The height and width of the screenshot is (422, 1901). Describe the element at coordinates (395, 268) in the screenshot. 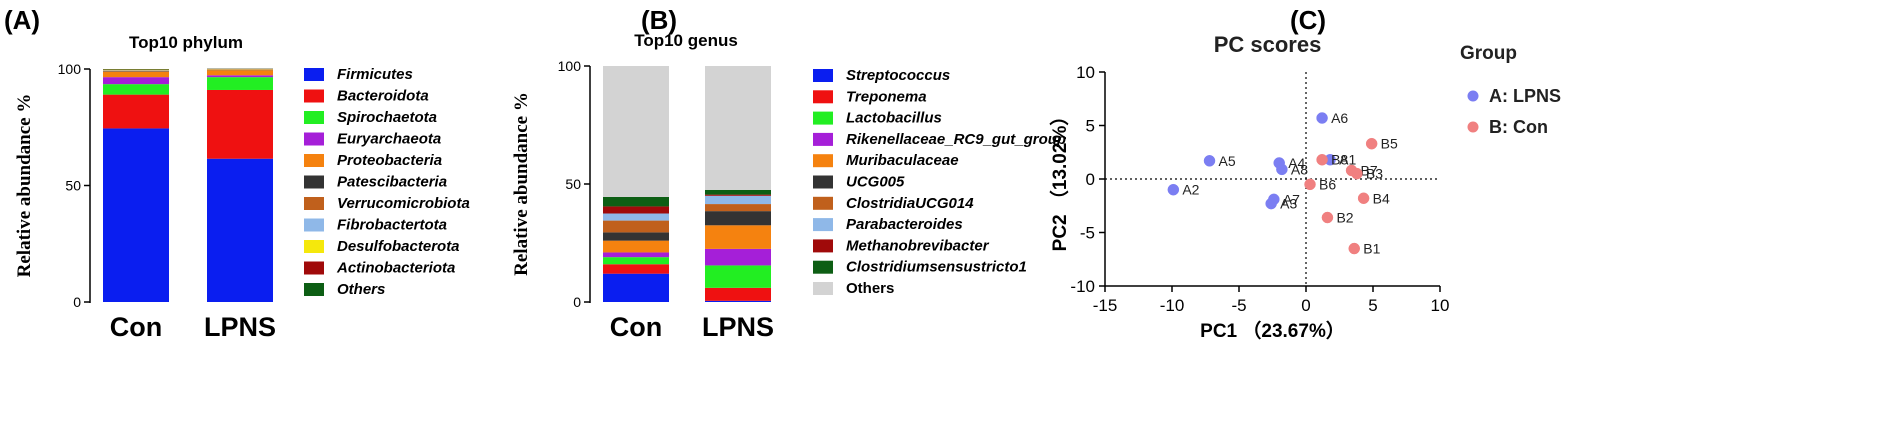

I see `legend-label: Actinobacteriota` at that location.